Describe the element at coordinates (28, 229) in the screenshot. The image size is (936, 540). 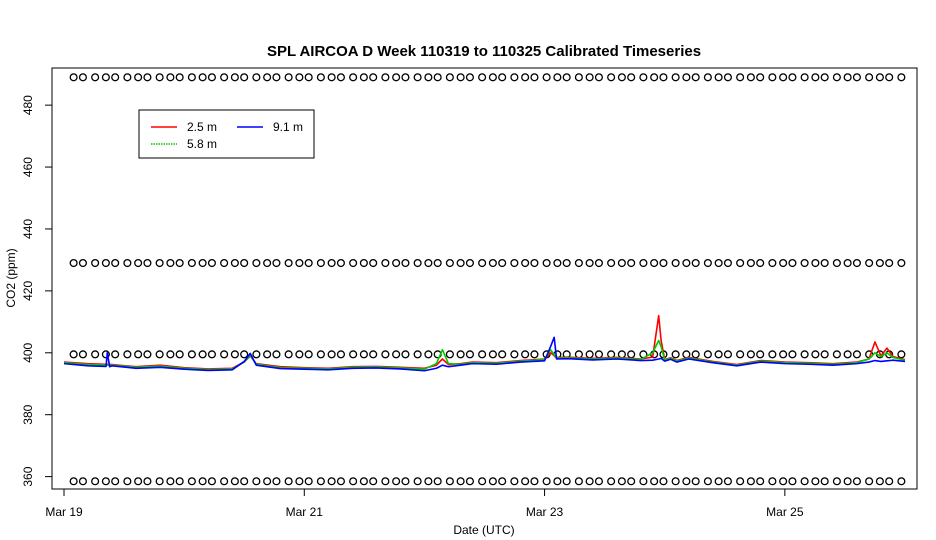
I see `y-tick-label: 440` at that location.